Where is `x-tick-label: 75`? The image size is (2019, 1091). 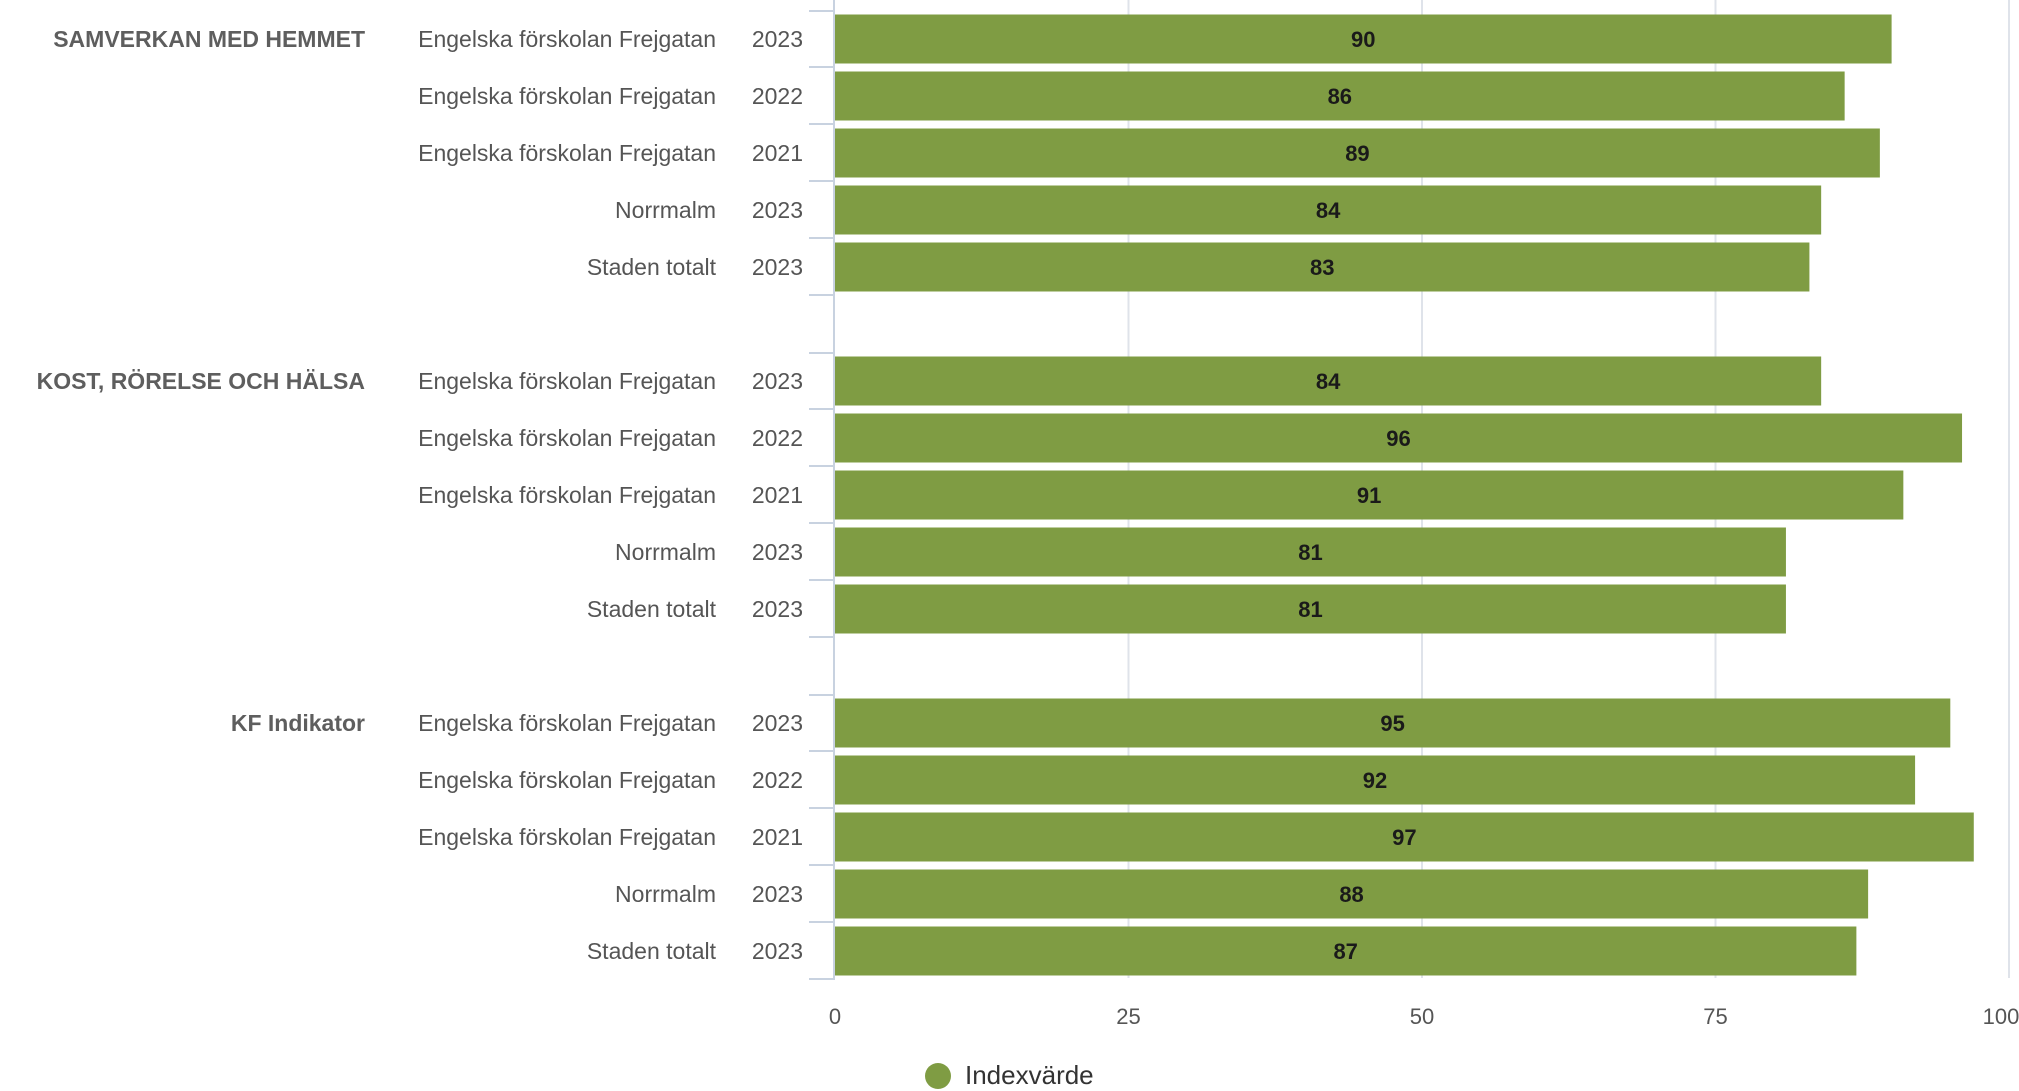 x-tick-label: 75 is located at coordinates (1715, 1016).